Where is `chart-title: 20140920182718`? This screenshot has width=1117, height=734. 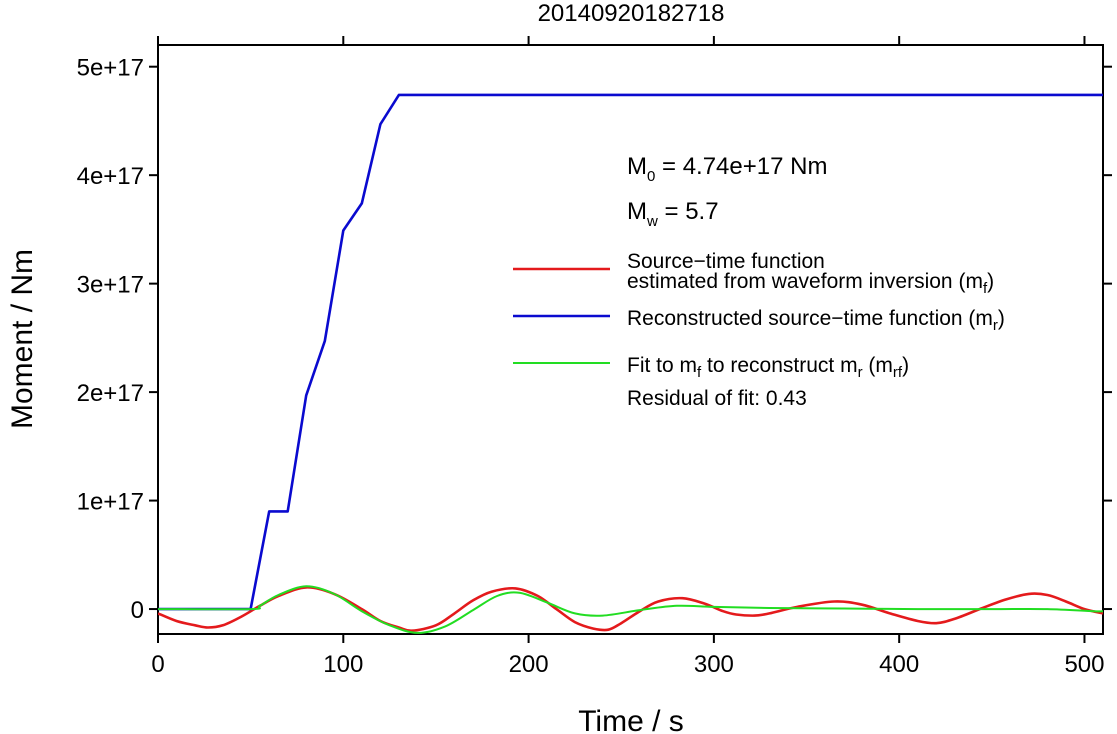
chart-title: 20140920182718 is located at coordinates (631, 13).